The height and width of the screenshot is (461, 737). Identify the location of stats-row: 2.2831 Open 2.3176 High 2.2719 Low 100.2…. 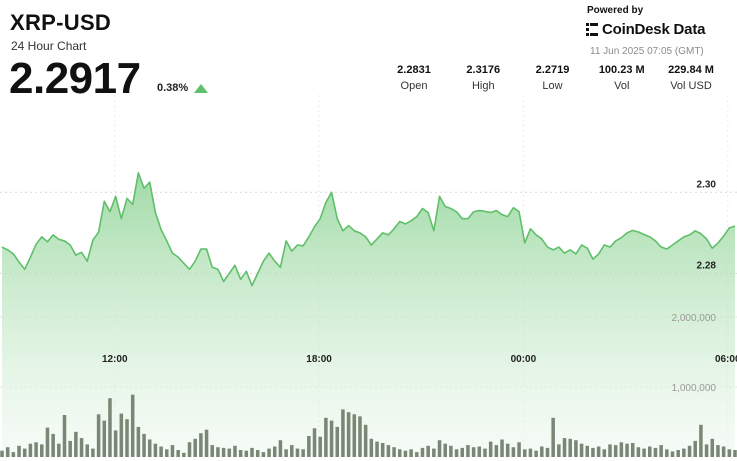
(552, 78).